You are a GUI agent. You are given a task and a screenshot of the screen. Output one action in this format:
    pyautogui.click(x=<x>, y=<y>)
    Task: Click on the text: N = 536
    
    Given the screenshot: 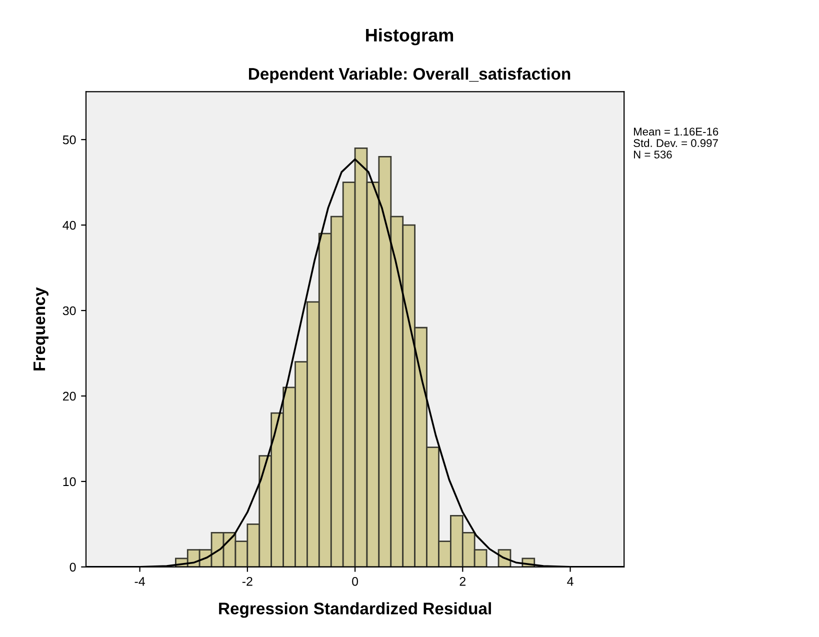 What is the action you would take?
    pyautogui.click(x=653, y=154)
    